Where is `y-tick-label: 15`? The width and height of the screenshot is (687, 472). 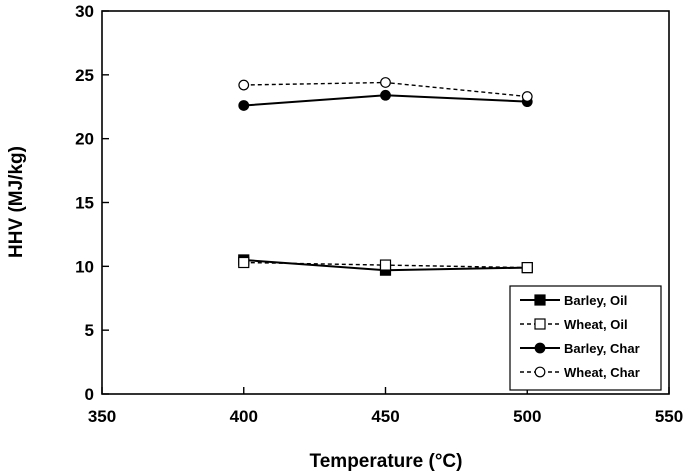
y-tick-label: 15 is located at coordinates (84, 203).